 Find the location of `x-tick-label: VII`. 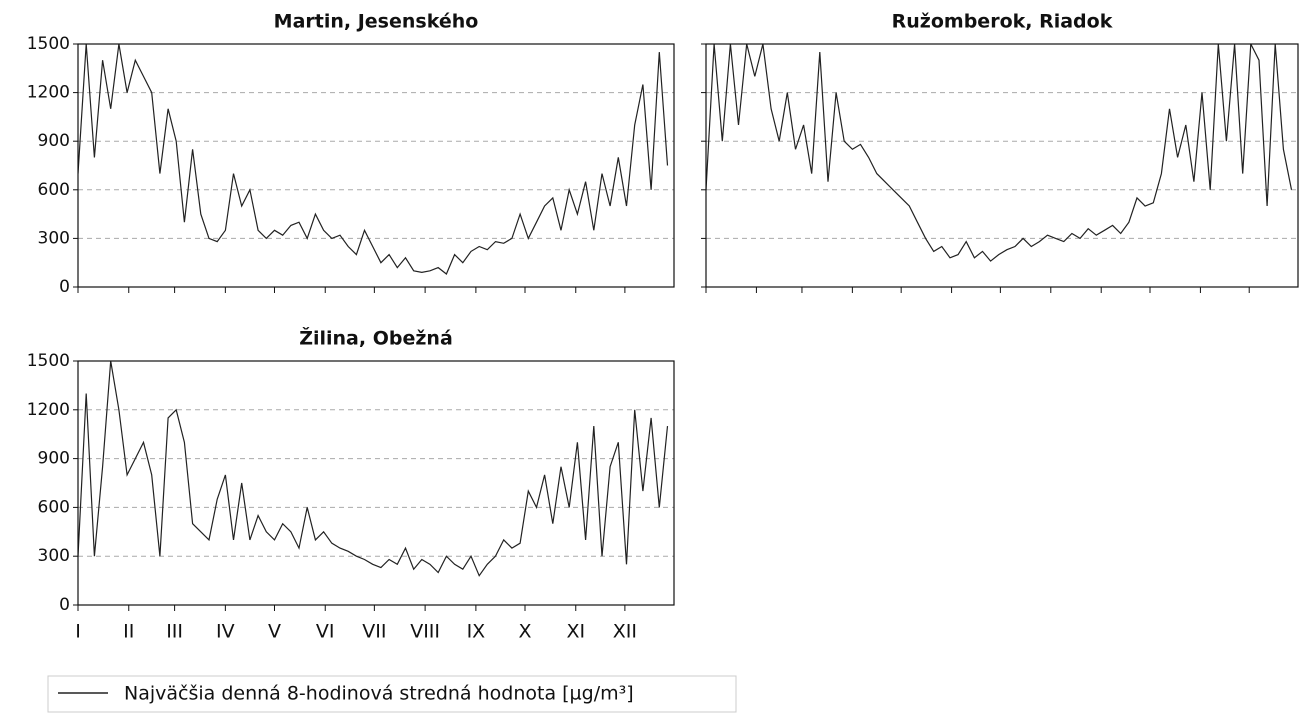

x-tick-label: VII is located at coordinates (374, 632).